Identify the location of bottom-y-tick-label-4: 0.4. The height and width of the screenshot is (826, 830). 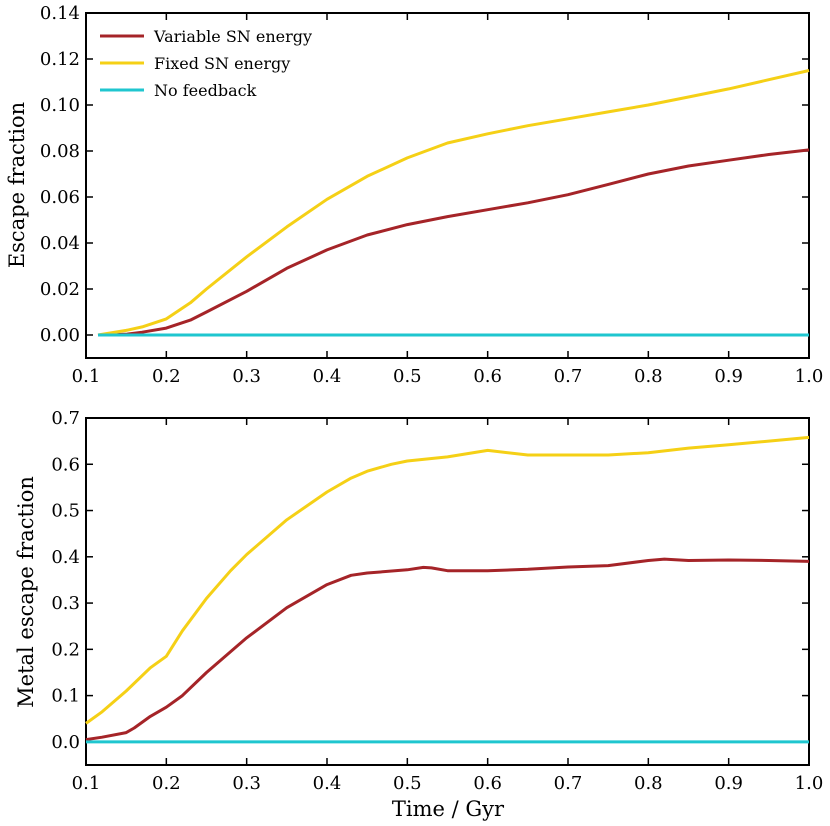
(65, 557).